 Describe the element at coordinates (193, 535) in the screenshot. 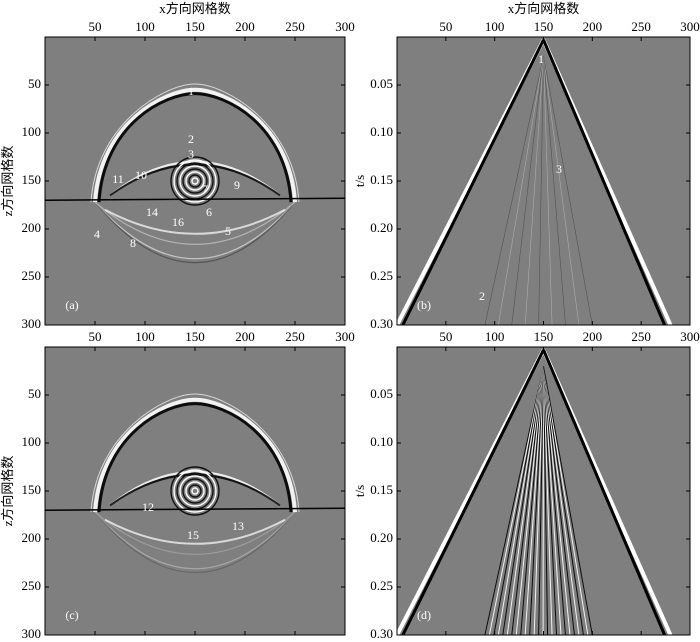

I see `annotation: 15` at that location.